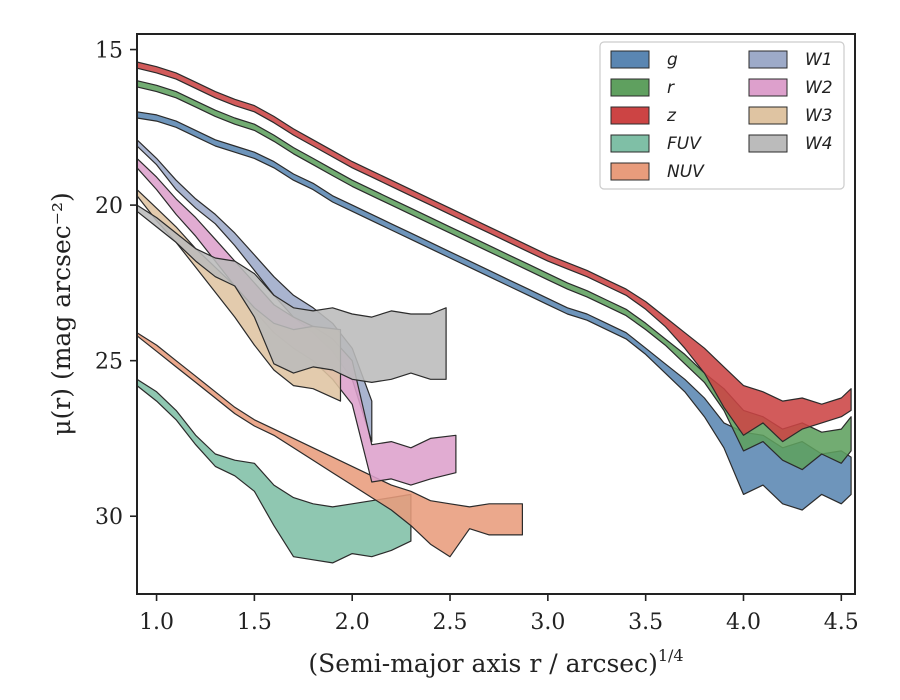 Image resolution: width=900 pixels, height=700 pixels. I want to click on x-tick-label: 1.0, so click(156, 622).